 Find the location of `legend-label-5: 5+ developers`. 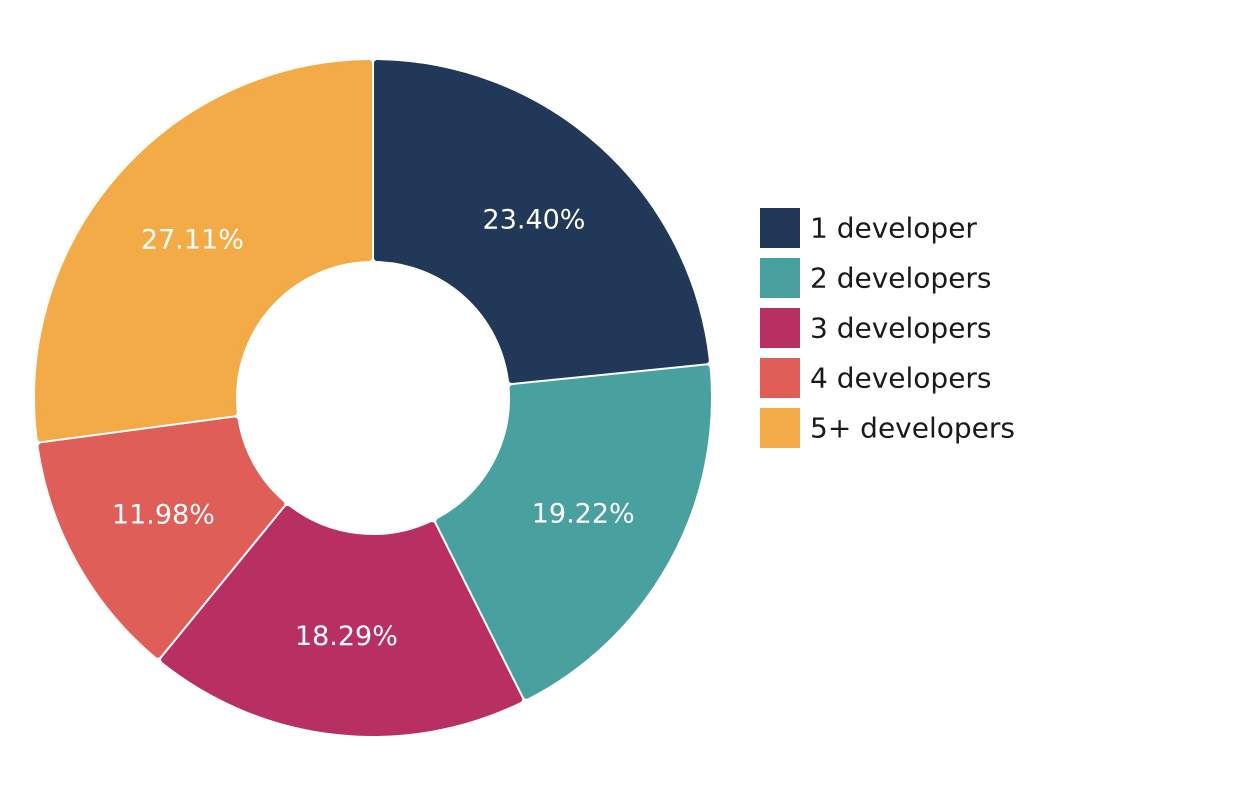

legend-label-5: 5+ developers is located at coordinates (912, 428).